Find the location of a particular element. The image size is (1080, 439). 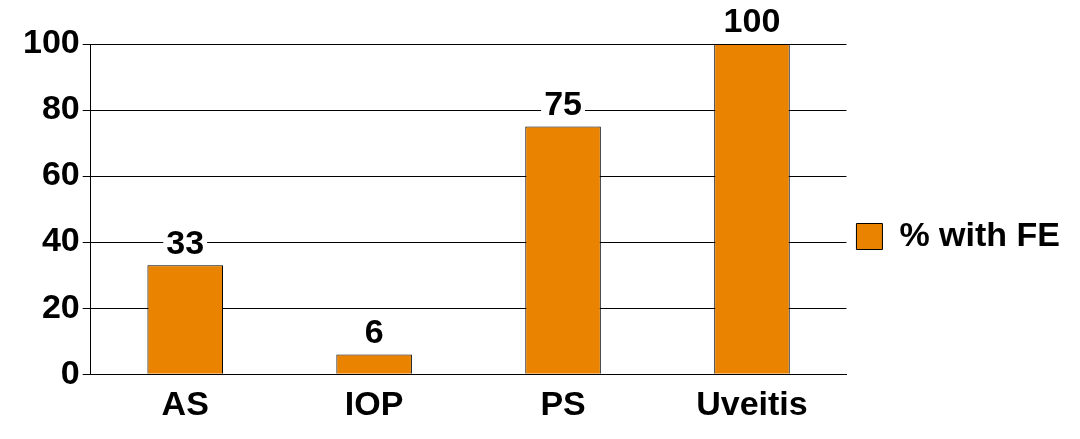

y-tick-label: 80 is located at coordinates (60, 107).